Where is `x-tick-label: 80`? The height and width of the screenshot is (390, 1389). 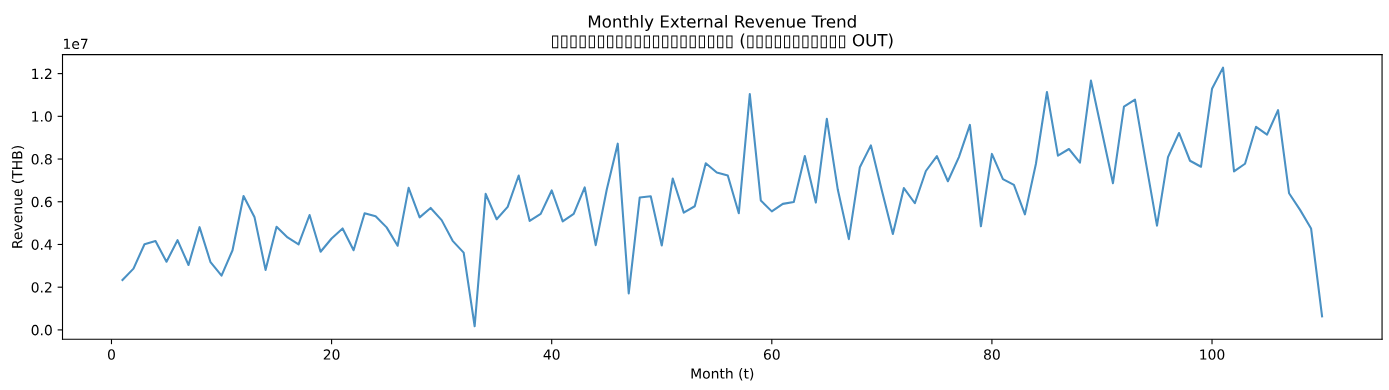
x-tick-label: 80 is located at coordinates (992, 354).